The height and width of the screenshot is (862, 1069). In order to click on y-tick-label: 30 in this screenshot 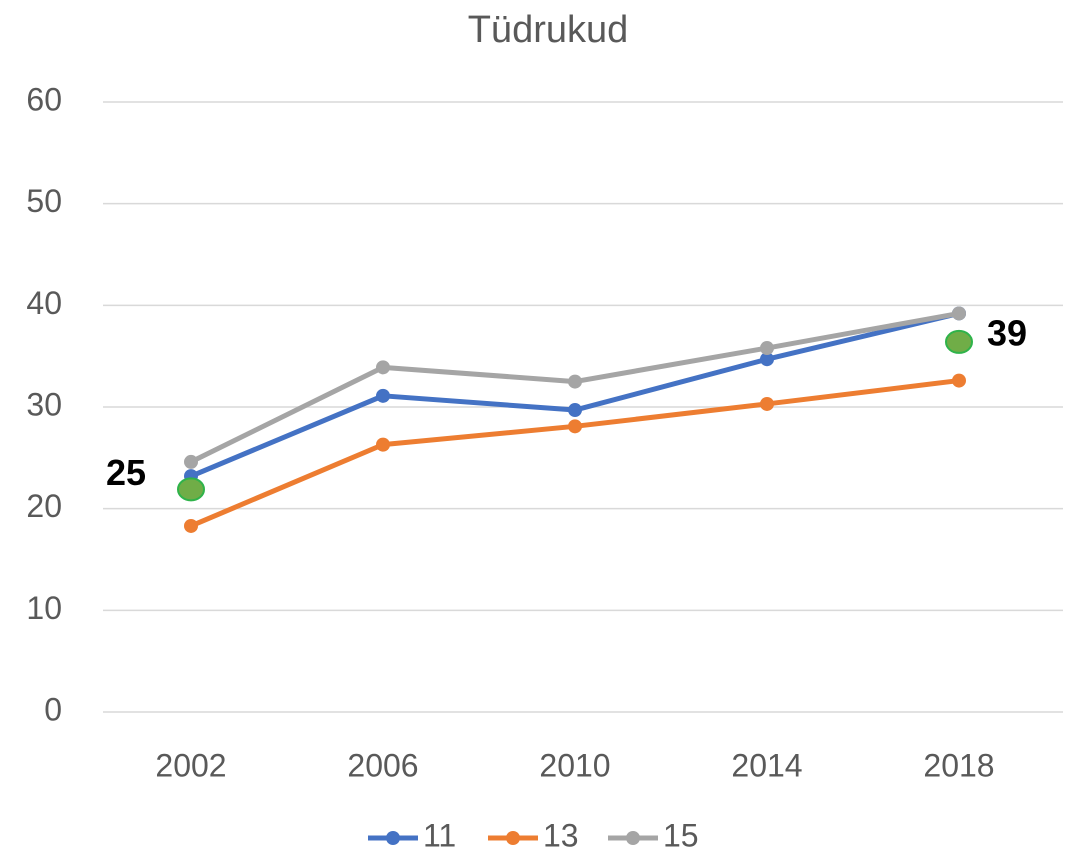, I will do `click(44, 404)`.